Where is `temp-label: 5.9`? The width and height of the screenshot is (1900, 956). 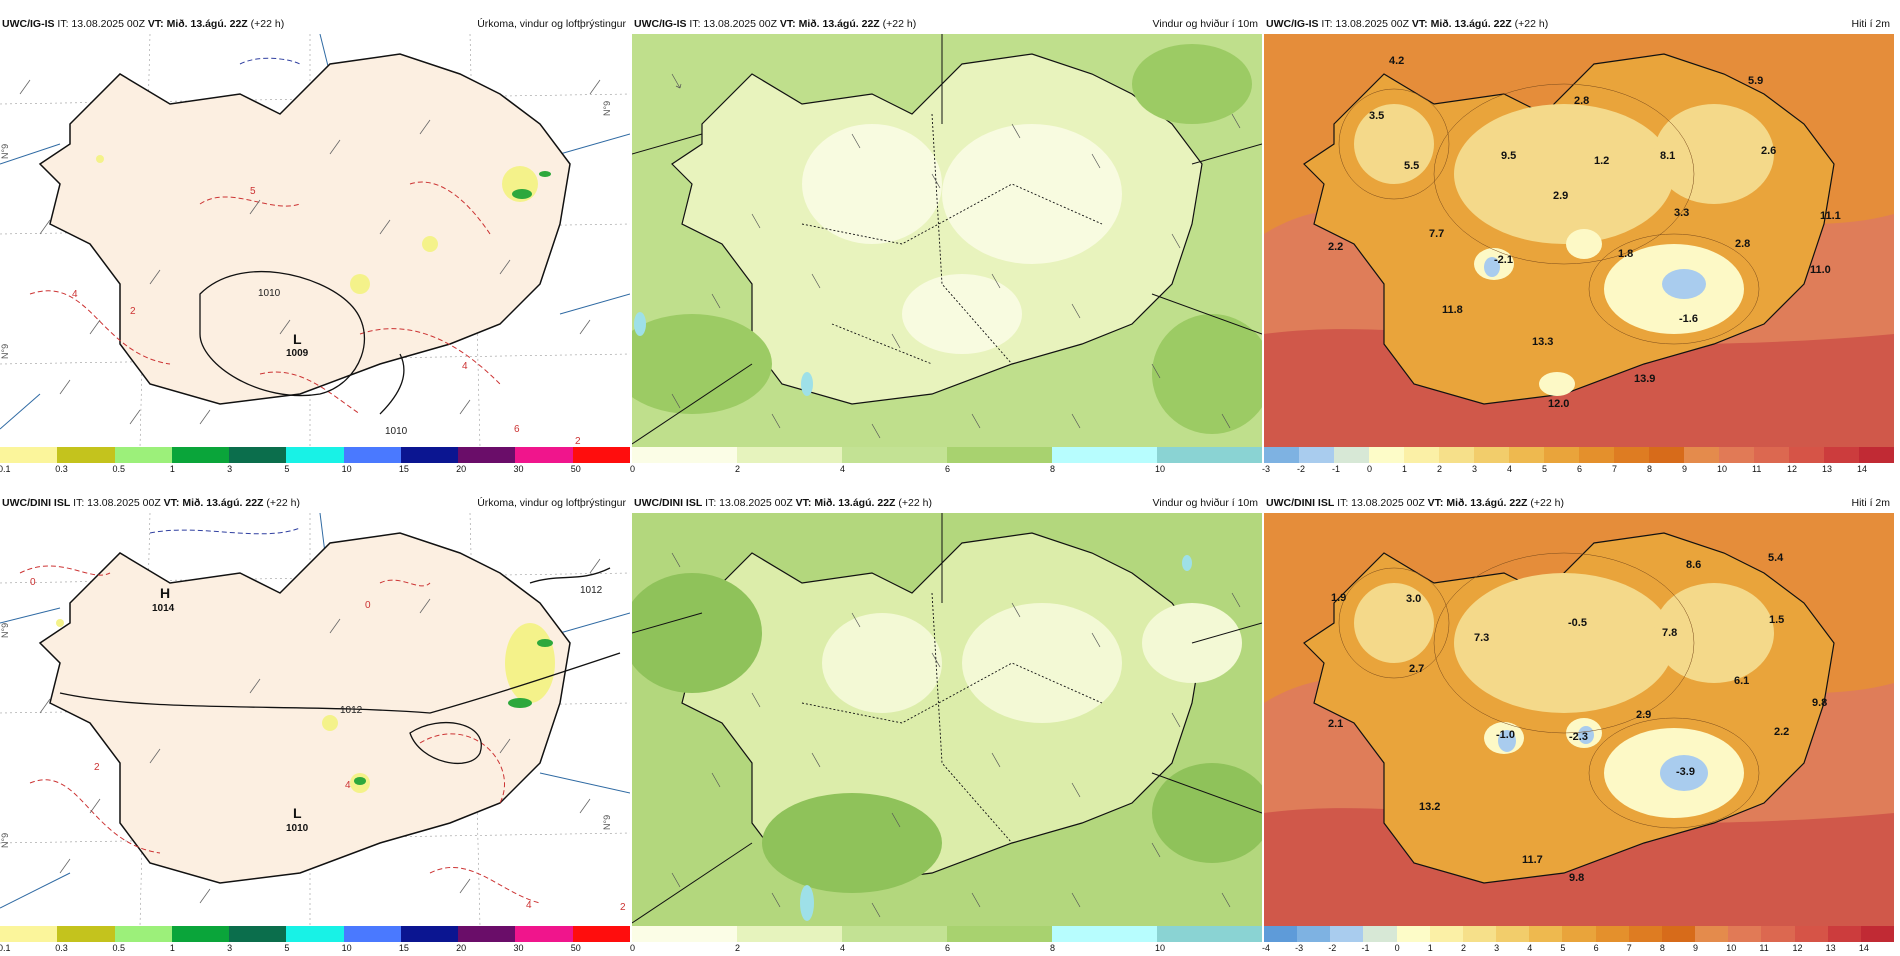 temp-label: 5.9 is located at coordinates (1755, 81).